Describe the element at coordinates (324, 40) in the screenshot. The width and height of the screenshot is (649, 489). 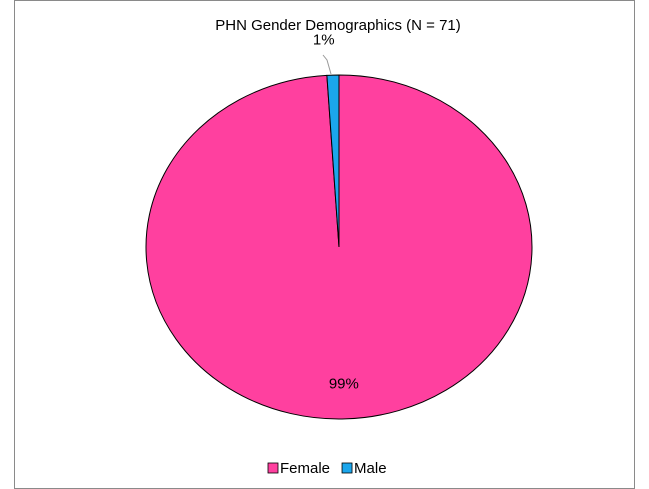
I see `data-label: 1%` at that location.